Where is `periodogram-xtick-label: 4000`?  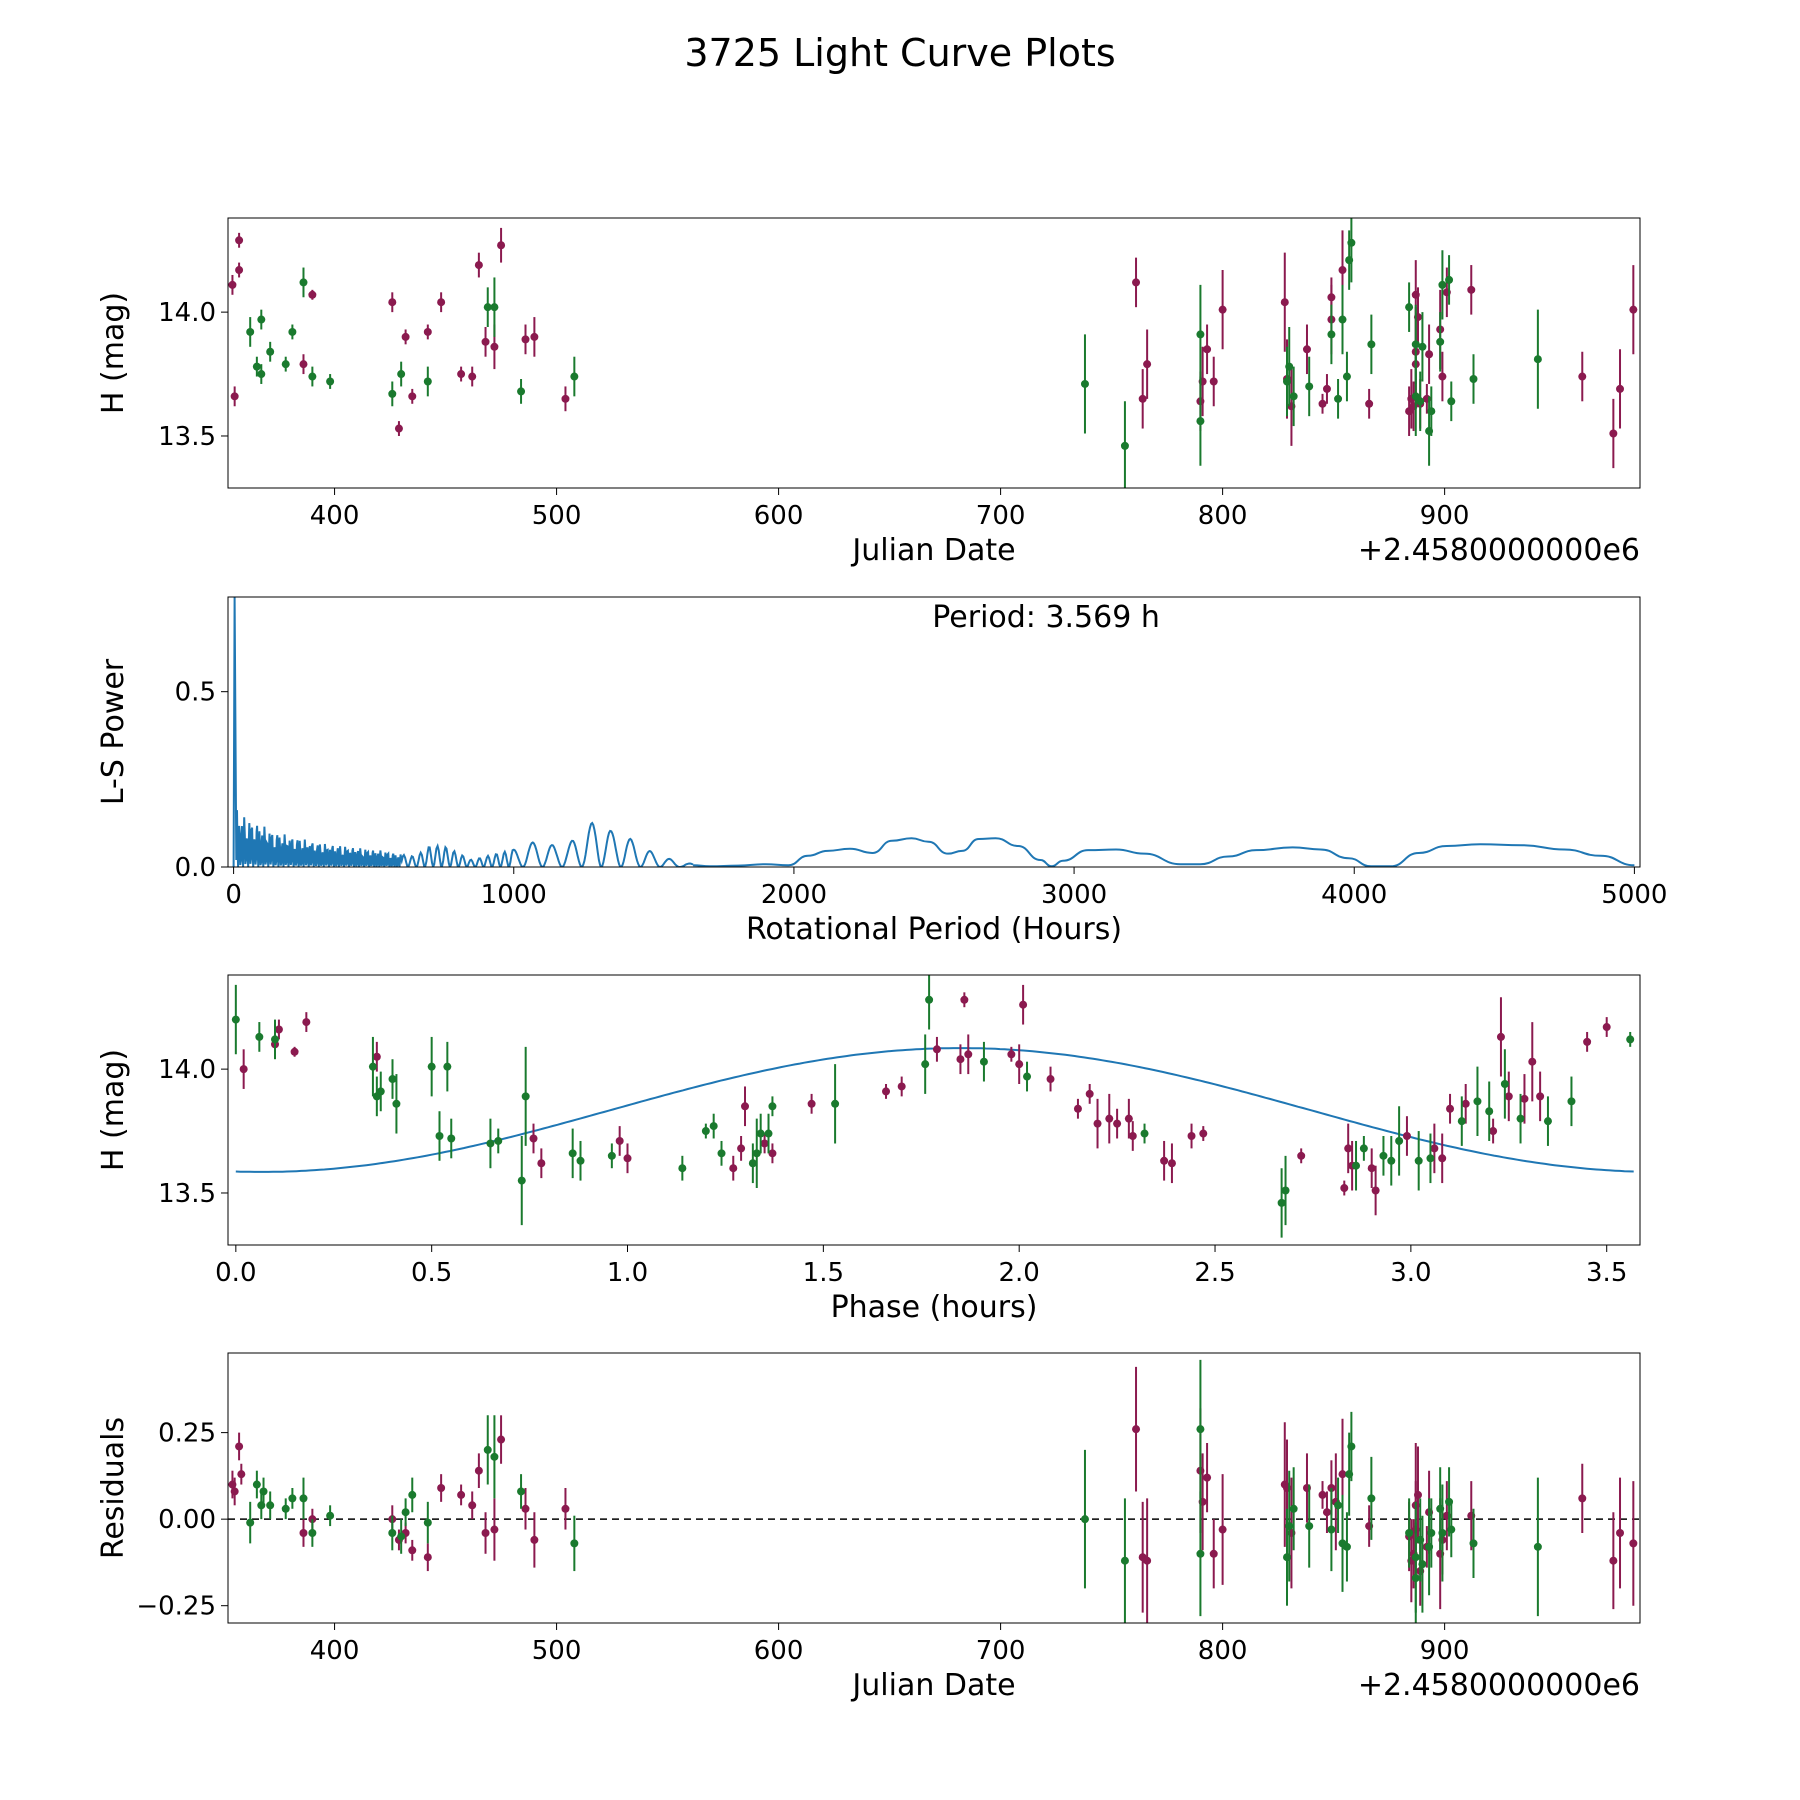
periodogram-xtick-label: 4000 is located at coordinates (1354, 895).